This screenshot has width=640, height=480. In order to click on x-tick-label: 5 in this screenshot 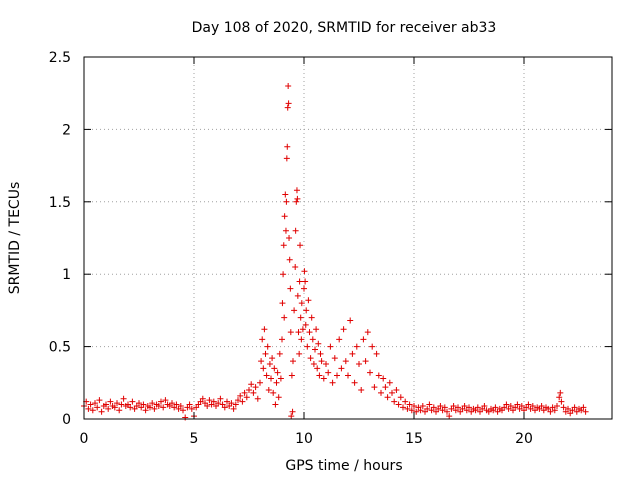, I will do `click(194, 439)`.